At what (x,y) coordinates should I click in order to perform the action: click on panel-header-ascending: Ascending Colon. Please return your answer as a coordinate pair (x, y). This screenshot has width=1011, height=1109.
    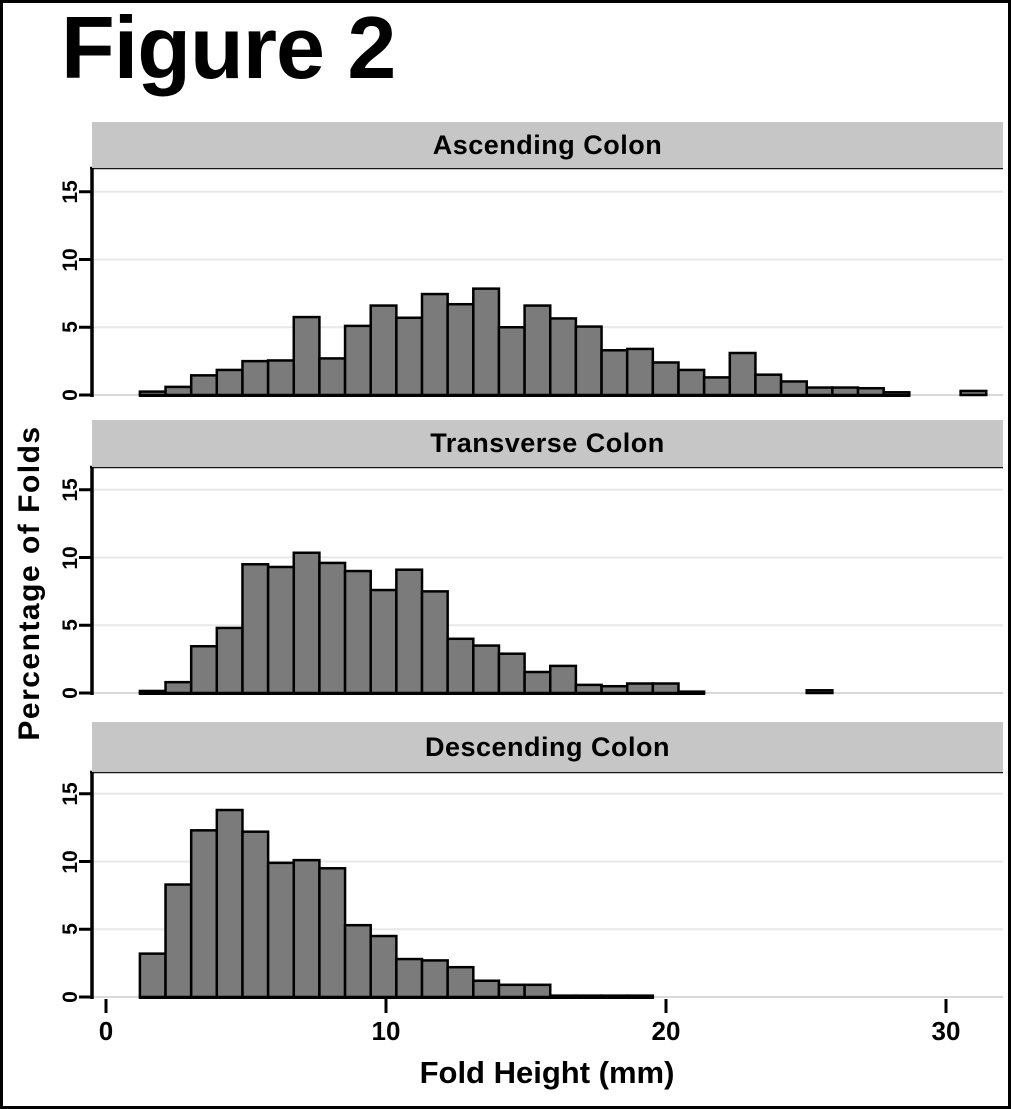
    Looking at the image, I should click on (547, 145).